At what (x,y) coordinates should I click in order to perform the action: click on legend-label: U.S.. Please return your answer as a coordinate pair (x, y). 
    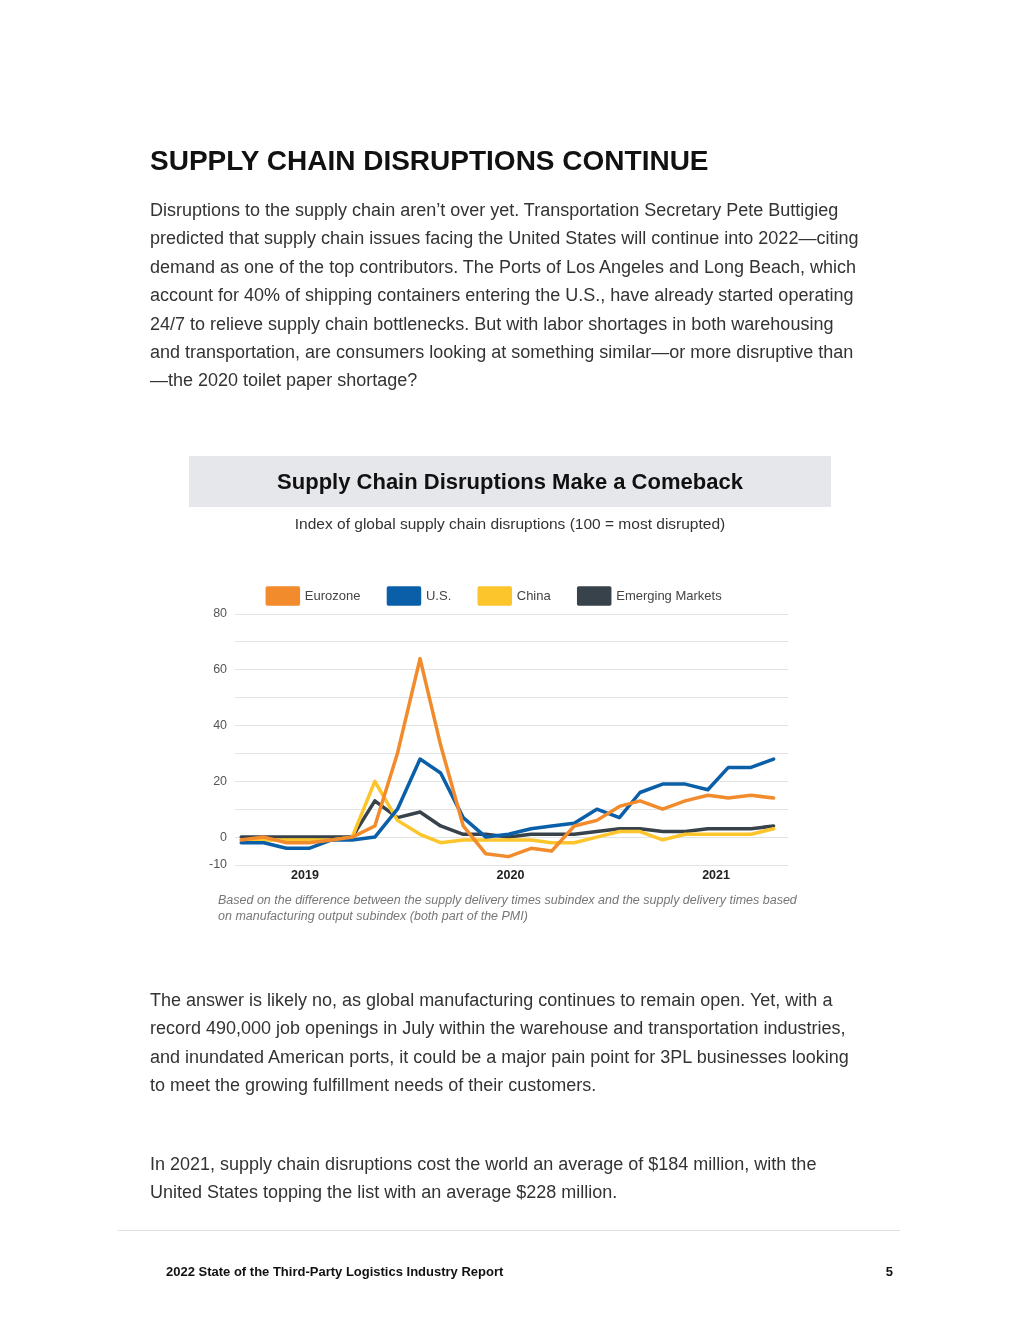
    Looking at the image, I should click on (438, 595).